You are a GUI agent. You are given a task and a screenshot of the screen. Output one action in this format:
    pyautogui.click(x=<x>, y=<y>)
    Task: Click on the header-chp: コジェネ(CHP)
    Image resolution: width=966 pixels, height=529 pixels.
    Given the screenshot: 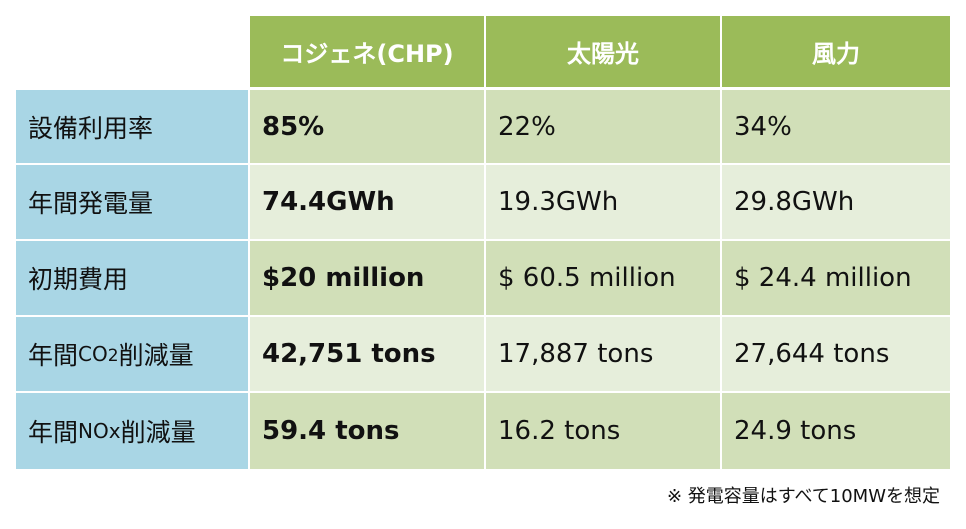 What is the action you would take?
    pyautogui.click(x=368, y=53)
    